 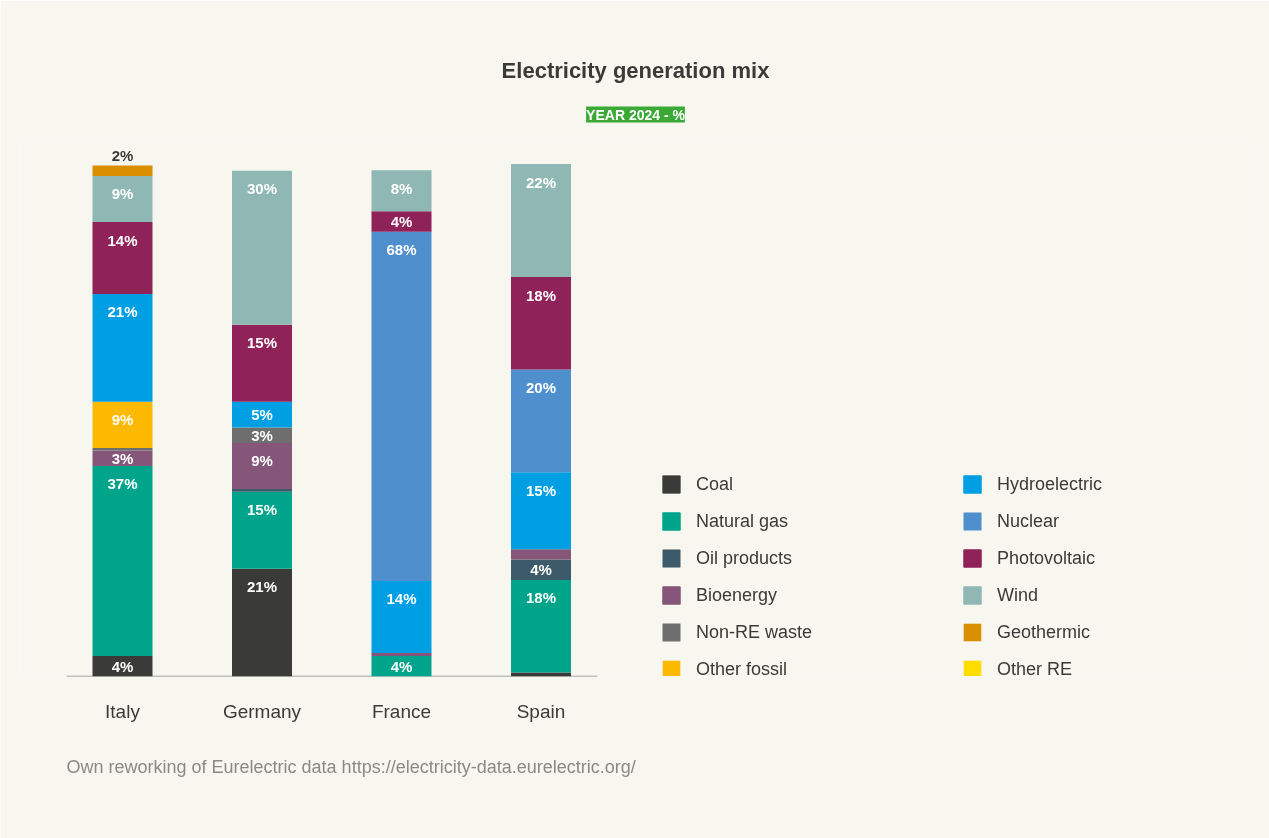 I want to click on legend-label: Geothermic, so click(x=1044, y=632).